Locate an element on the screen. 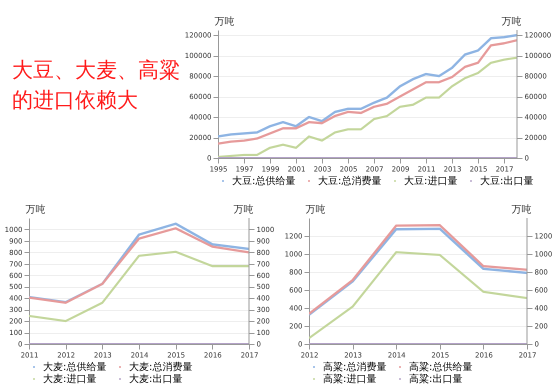  legend-label: 高粱:出口量 is located at coordinates (435, 379).